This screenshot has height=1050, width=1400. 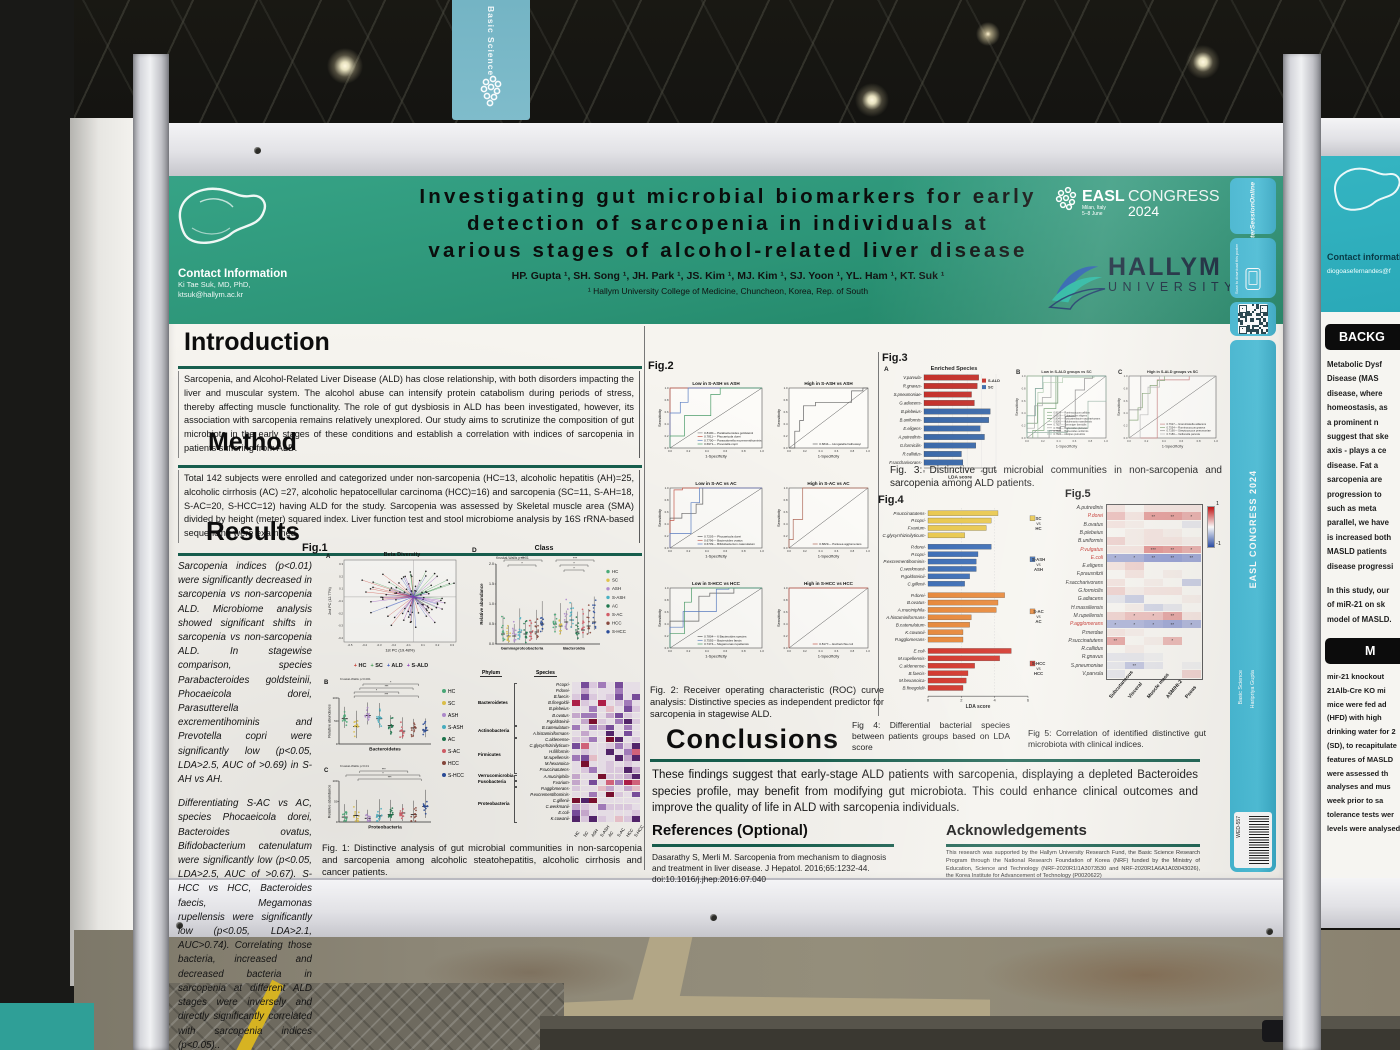 What do you see at coordinates (954, 369) in the screenshot?
I see `svg-text: Enriched Species` at bounding box center [954, 369].